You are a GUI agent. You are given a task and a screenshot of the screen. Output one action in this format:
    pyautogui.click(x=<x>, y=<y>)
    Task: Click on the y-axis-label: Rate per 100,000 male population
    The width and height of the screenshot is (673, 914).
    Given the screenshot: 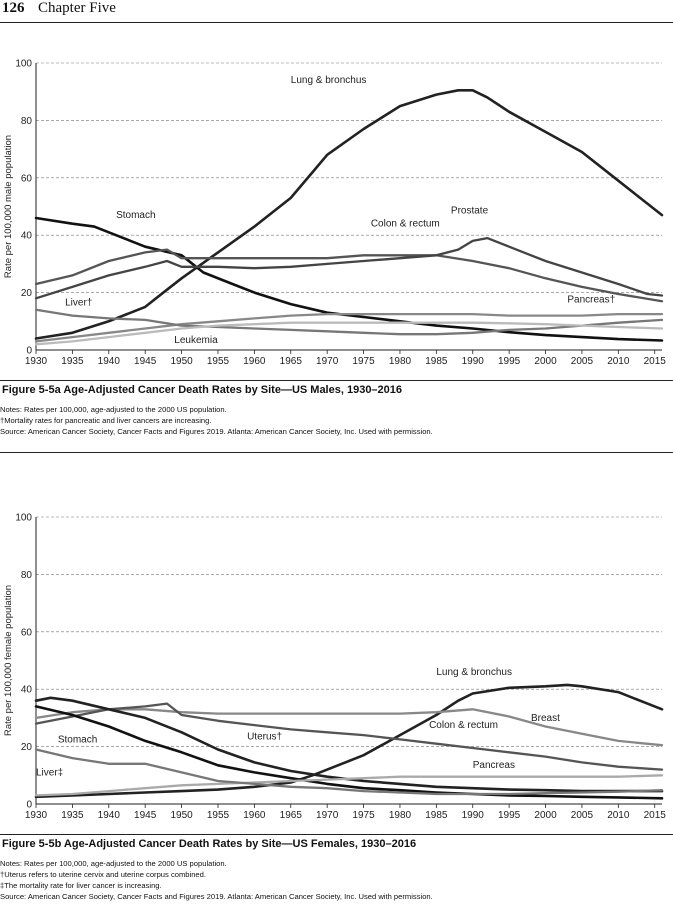 What is the action you would take?
    pyautogui.click(x=8, y=206)
    